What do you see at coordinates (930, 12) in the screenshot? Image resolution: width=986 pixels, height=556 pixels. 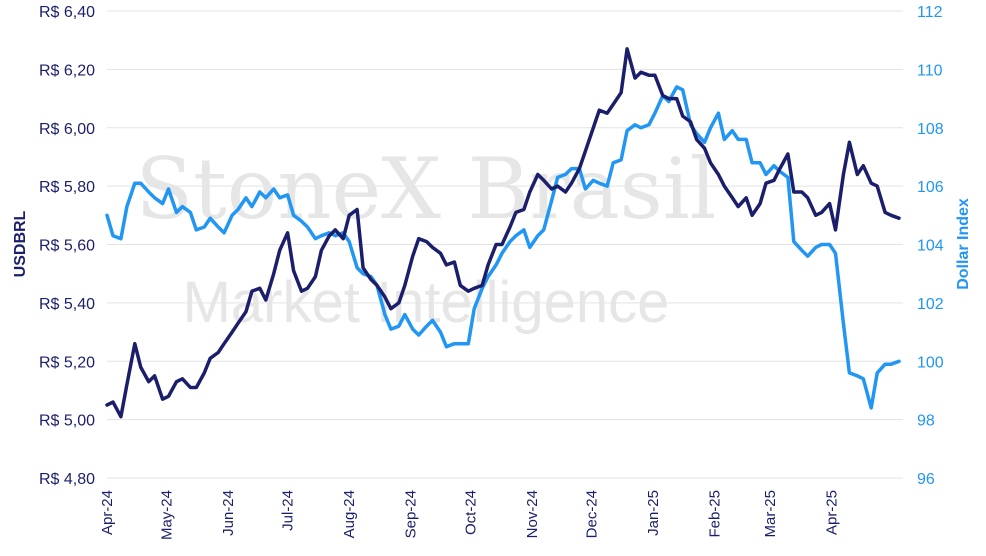 I see `y2-tick-label: 112` at bounding box center [930, 12].